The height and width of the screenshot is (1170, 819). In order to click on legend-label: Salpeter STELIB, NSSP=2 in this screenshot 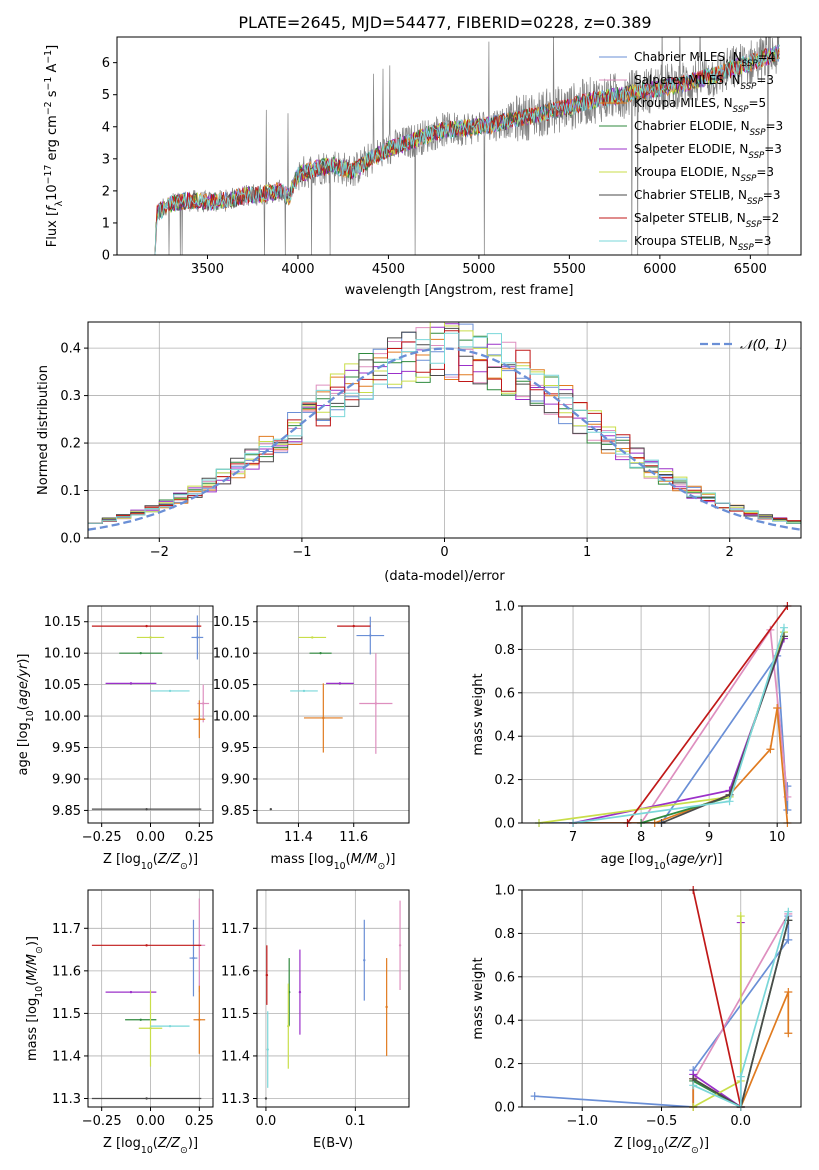, I will do `click(706, 220)`.